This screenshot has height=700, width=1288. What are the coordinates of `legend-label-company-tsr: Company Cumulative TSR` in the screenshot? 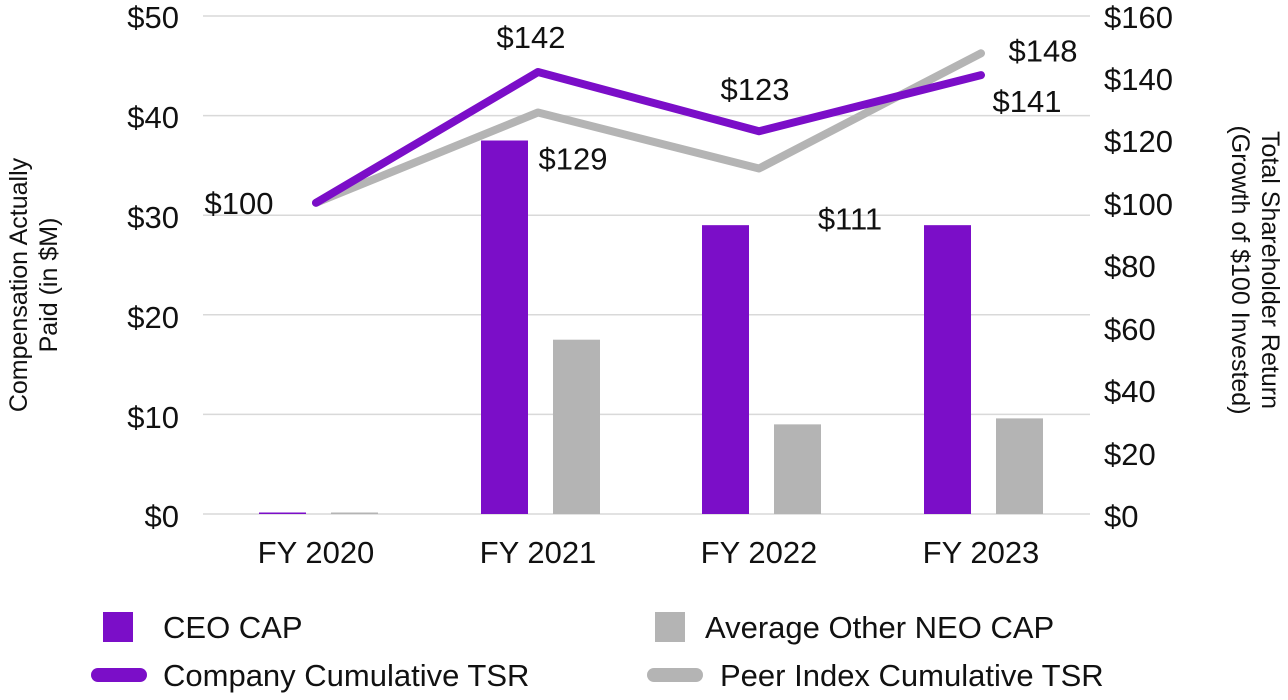 It's located at (346, 675).